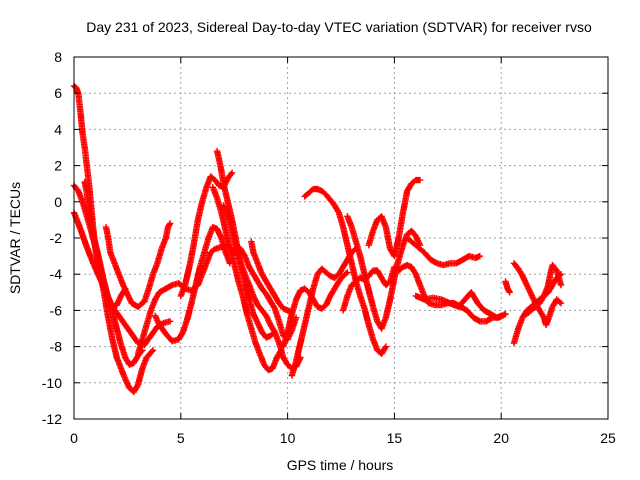 The image size is (640, 480). What do you see at coordinates (501, 438) in the screenshot?
I see `x-tick-label: 20` at bounding box center [501, 438].